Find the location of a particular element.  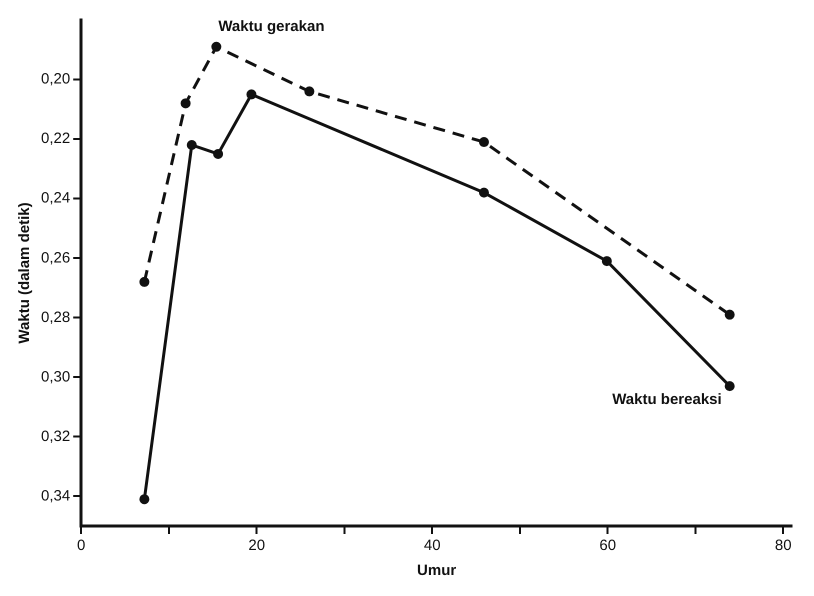

y-tick-label: 0,24 is located at coordinates (55, 198).